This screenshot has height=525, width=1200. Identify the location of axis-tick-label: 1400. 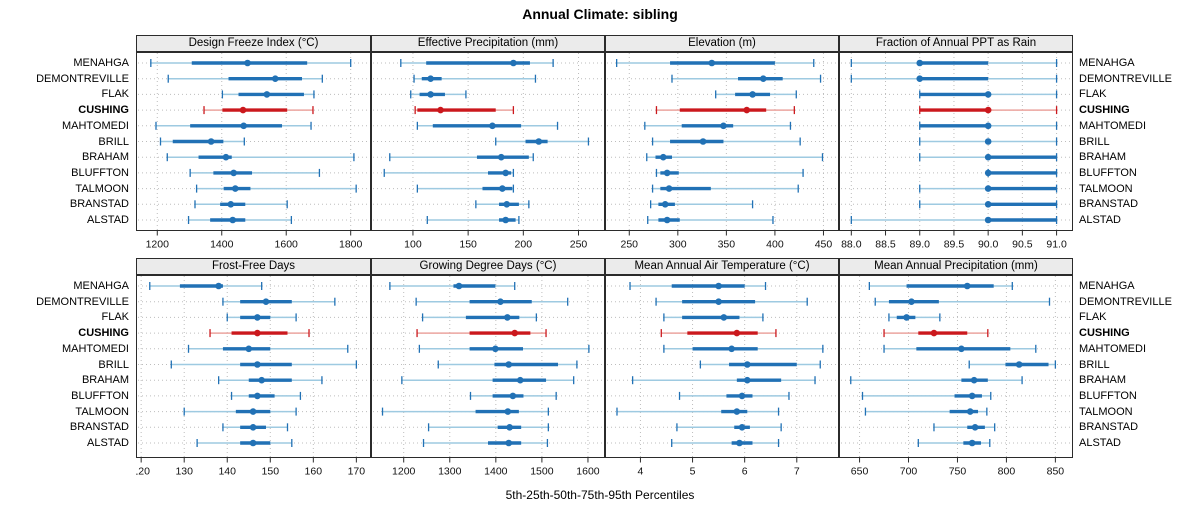
(496, 472).